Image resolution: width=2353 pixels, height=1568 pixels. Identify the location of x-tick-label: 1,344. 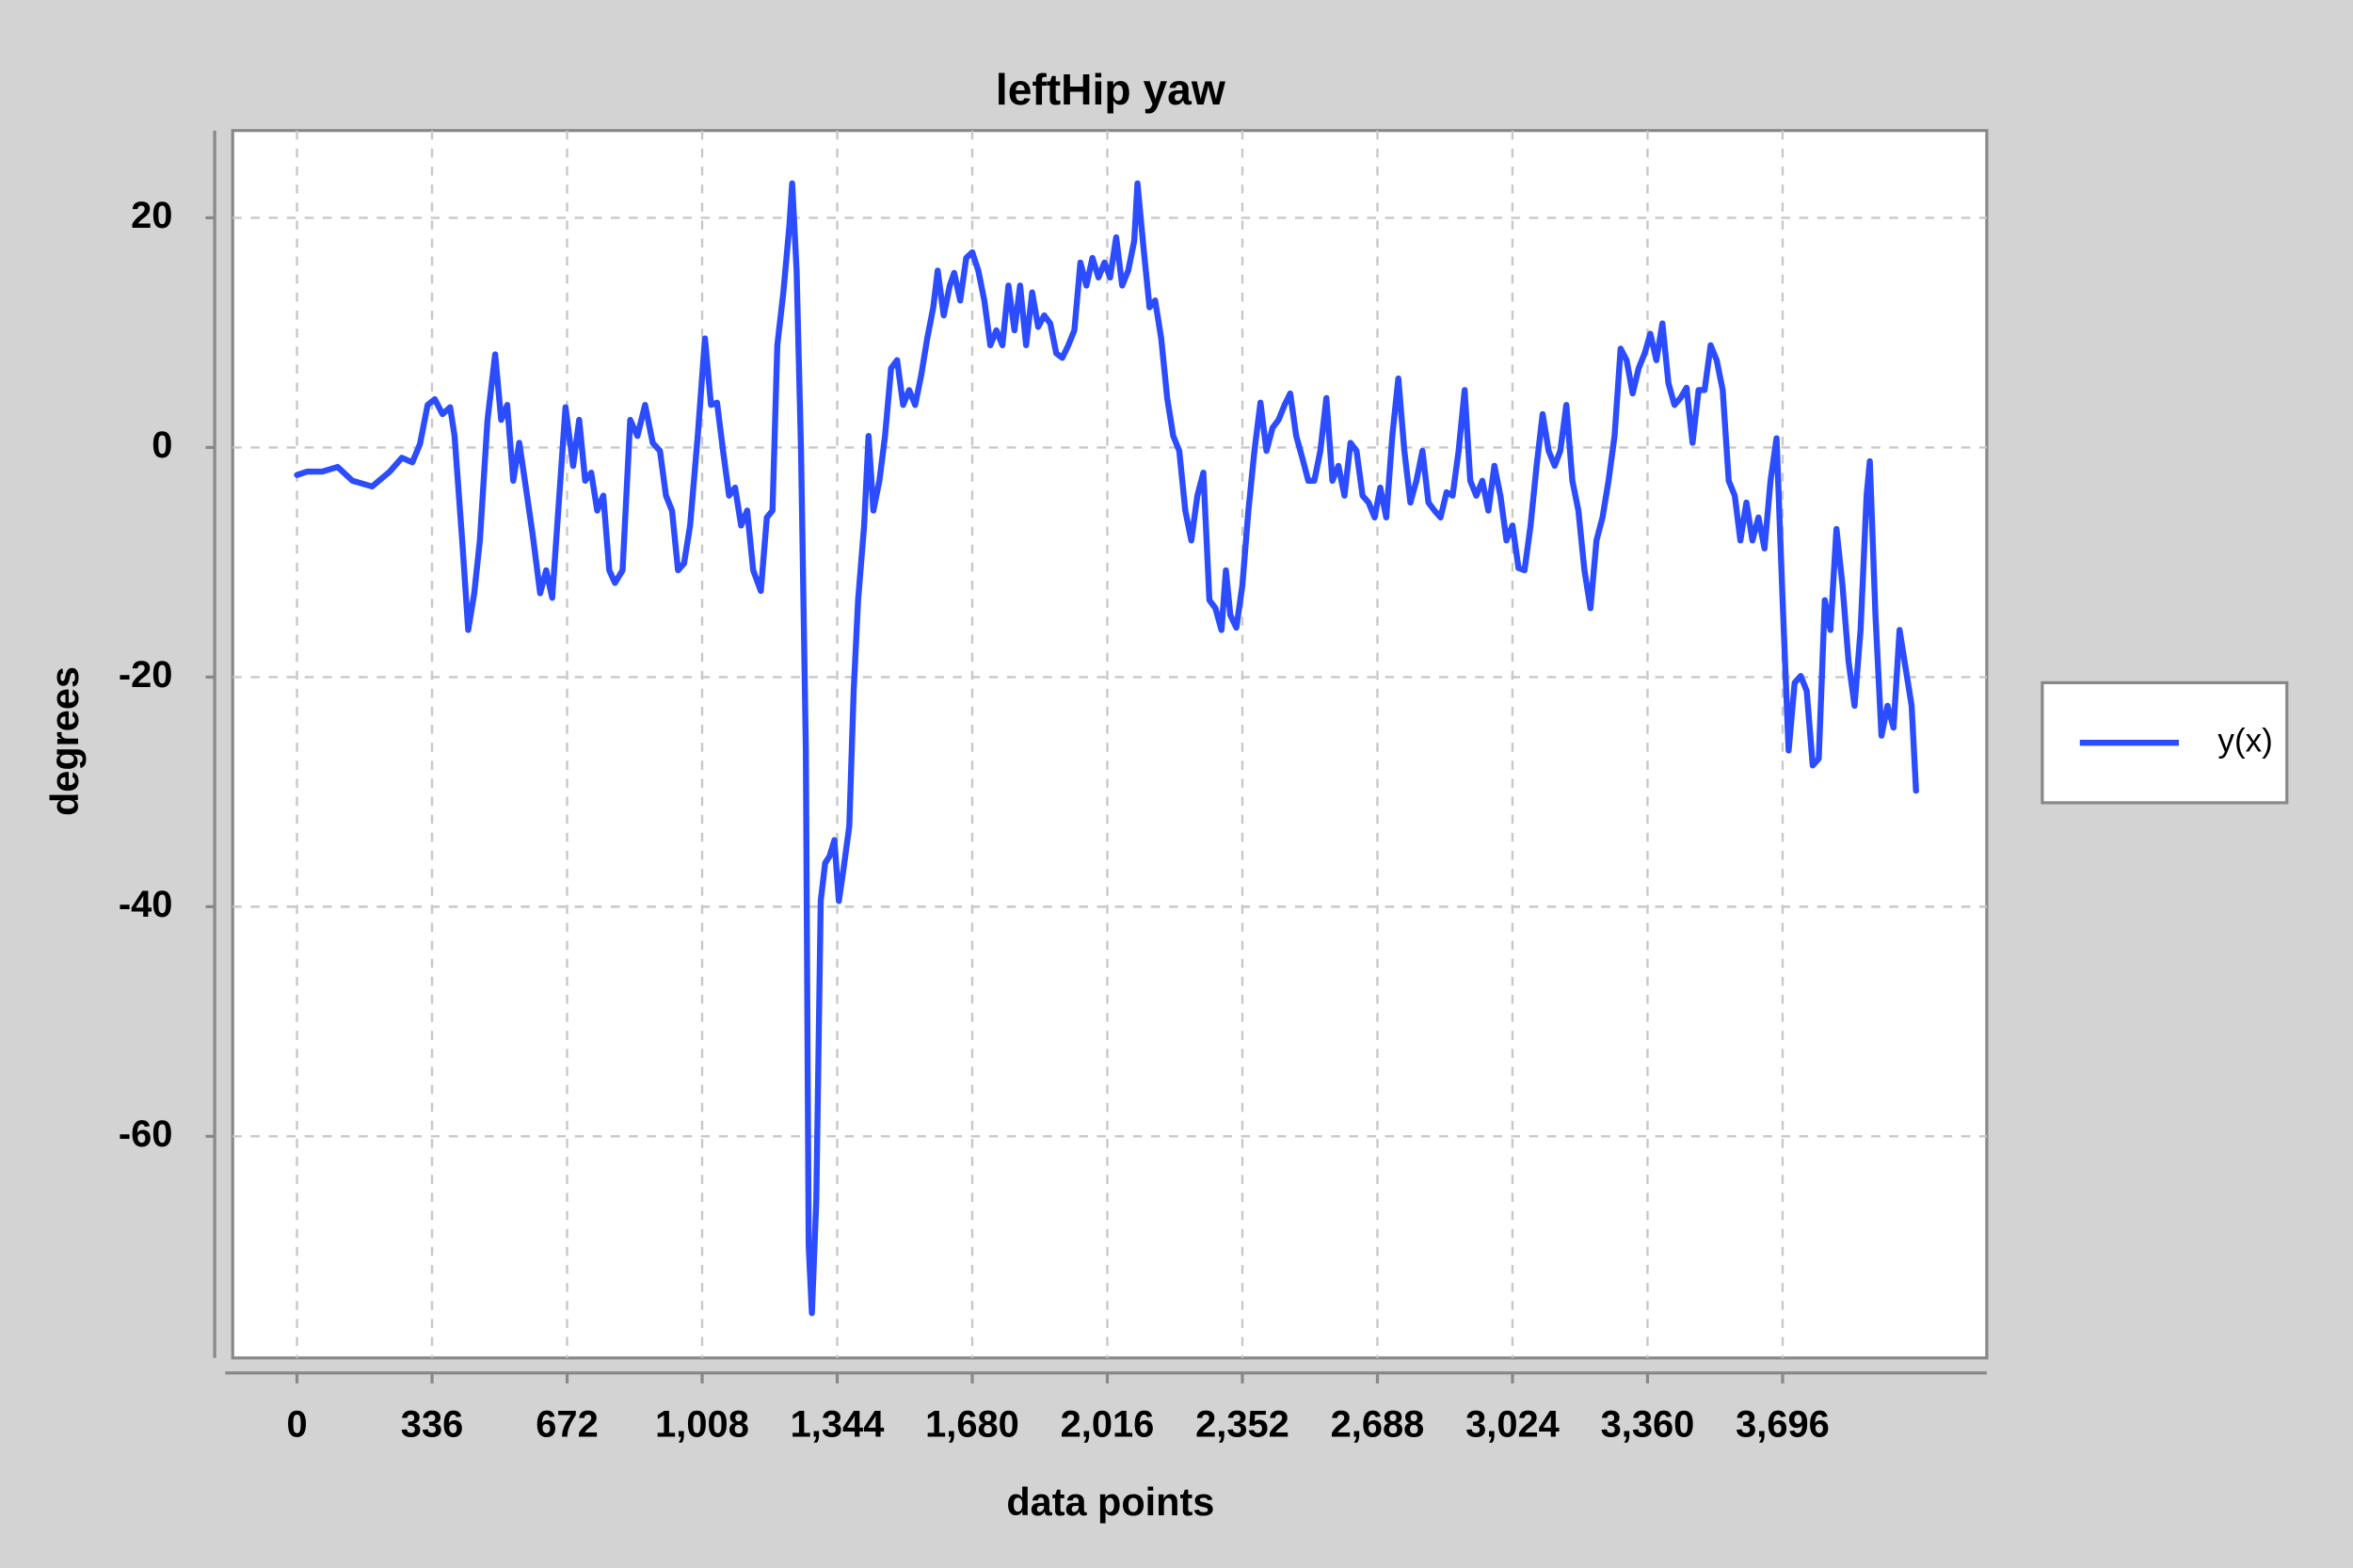
(838, 1425).